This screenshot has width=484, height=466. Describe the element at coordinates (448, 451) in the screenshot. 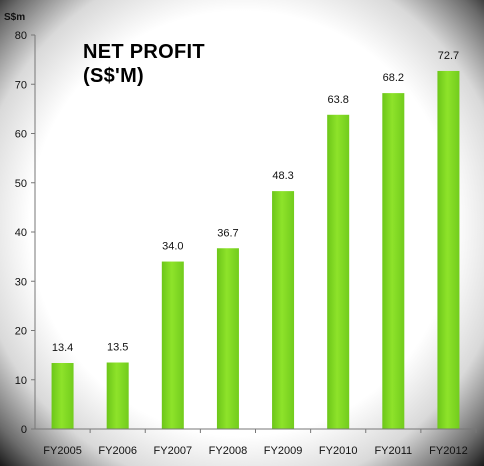

I see `x-tick-label-fy2012: FY2012` at that location.